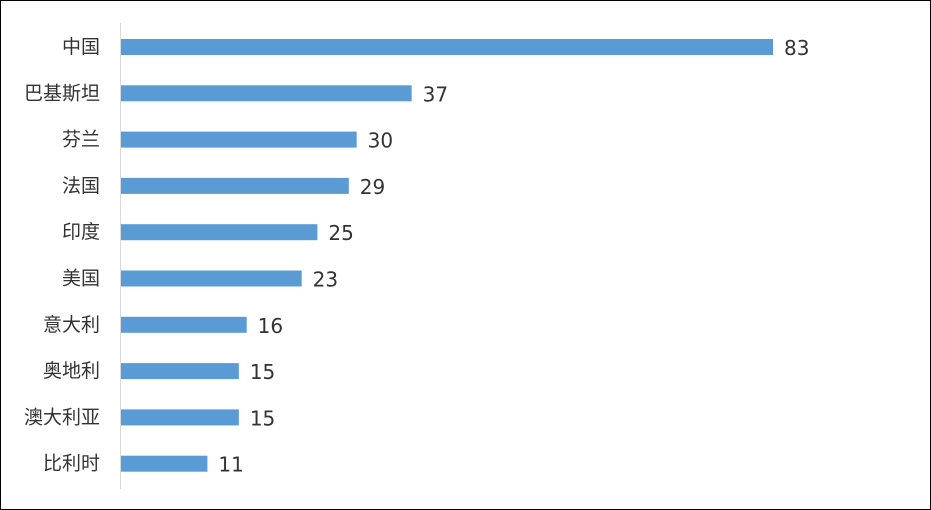 This screenshot has width=931, height=510. I want to click on category-label: 芬兰, so click(81, 140).